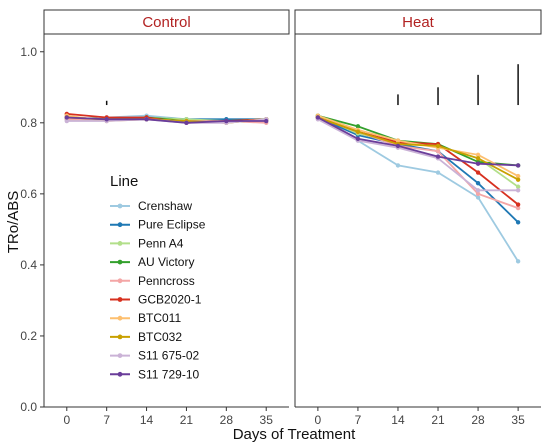  I want to click on x-tick-label-heat-0: 0, so click(318, 420).